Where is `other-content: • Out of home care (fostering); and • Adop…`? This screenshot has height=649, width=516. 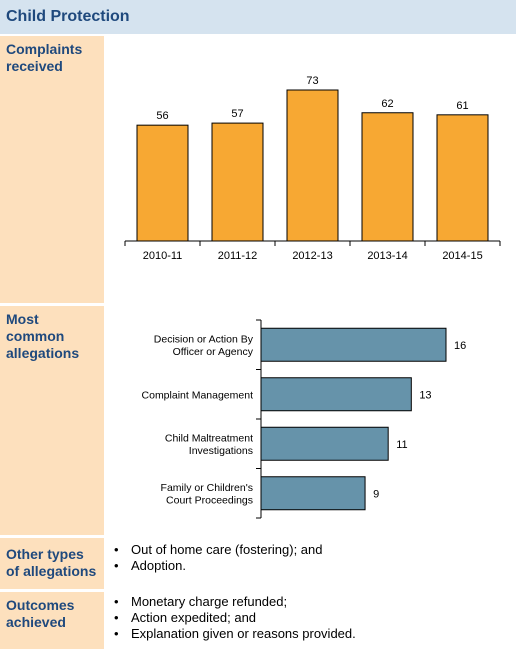 other-content: • Out of home care (fostering); and • Adop… is located at coordinates (311, 563).